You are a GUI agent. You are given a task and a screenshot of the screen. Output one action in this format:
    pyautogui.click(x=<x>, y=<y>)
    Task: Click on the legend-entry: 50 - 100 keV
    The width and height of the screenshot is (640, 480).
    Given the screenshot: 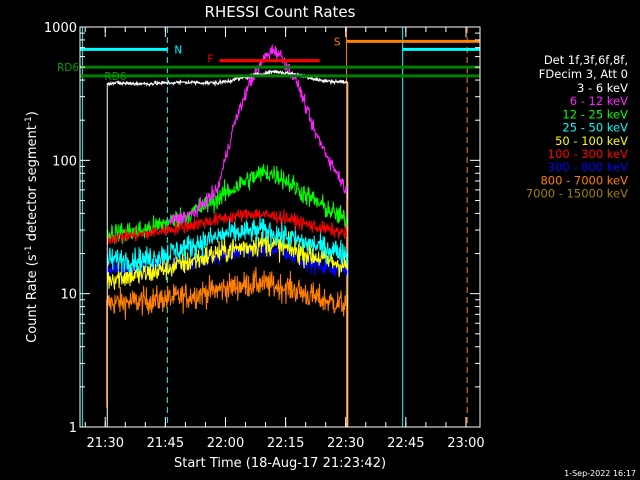 What is the action you would take?
    pyautogui.click(x=591, y=141)
    